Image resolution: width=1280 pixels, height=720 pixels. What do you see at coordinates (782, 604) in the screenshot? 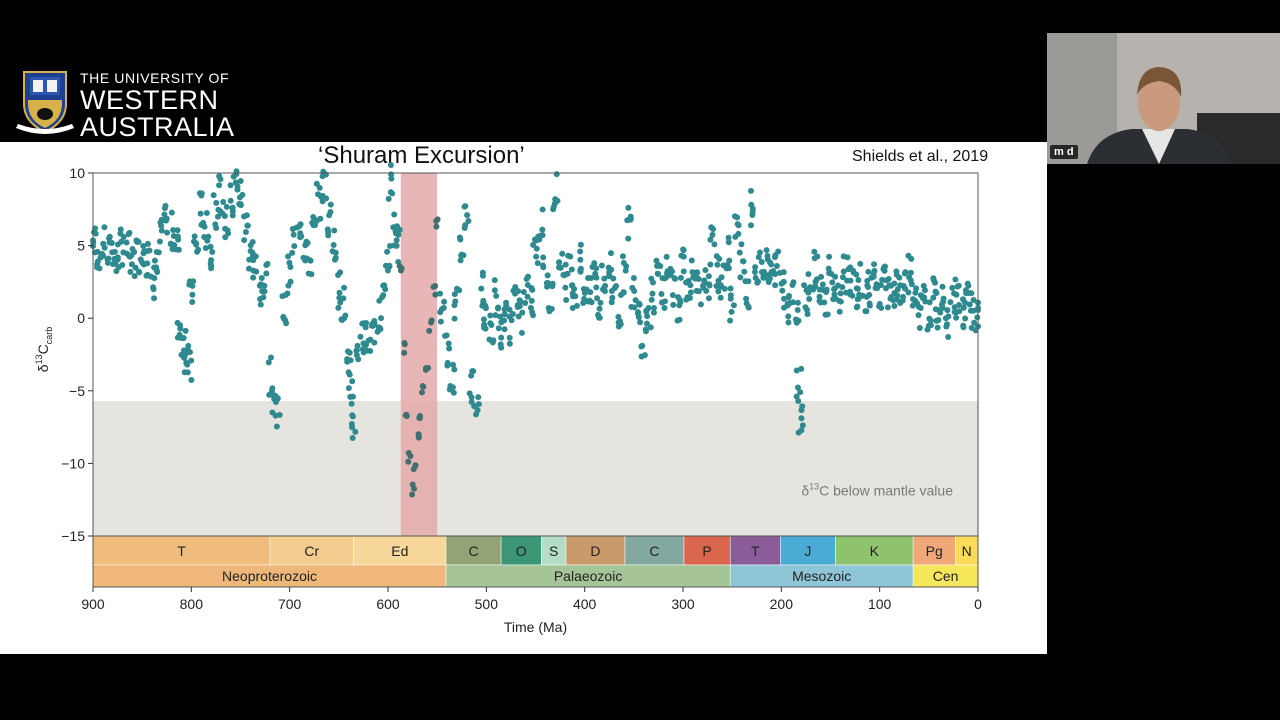
I see `x-tick-label: 200` at bounding box center [782, 604].